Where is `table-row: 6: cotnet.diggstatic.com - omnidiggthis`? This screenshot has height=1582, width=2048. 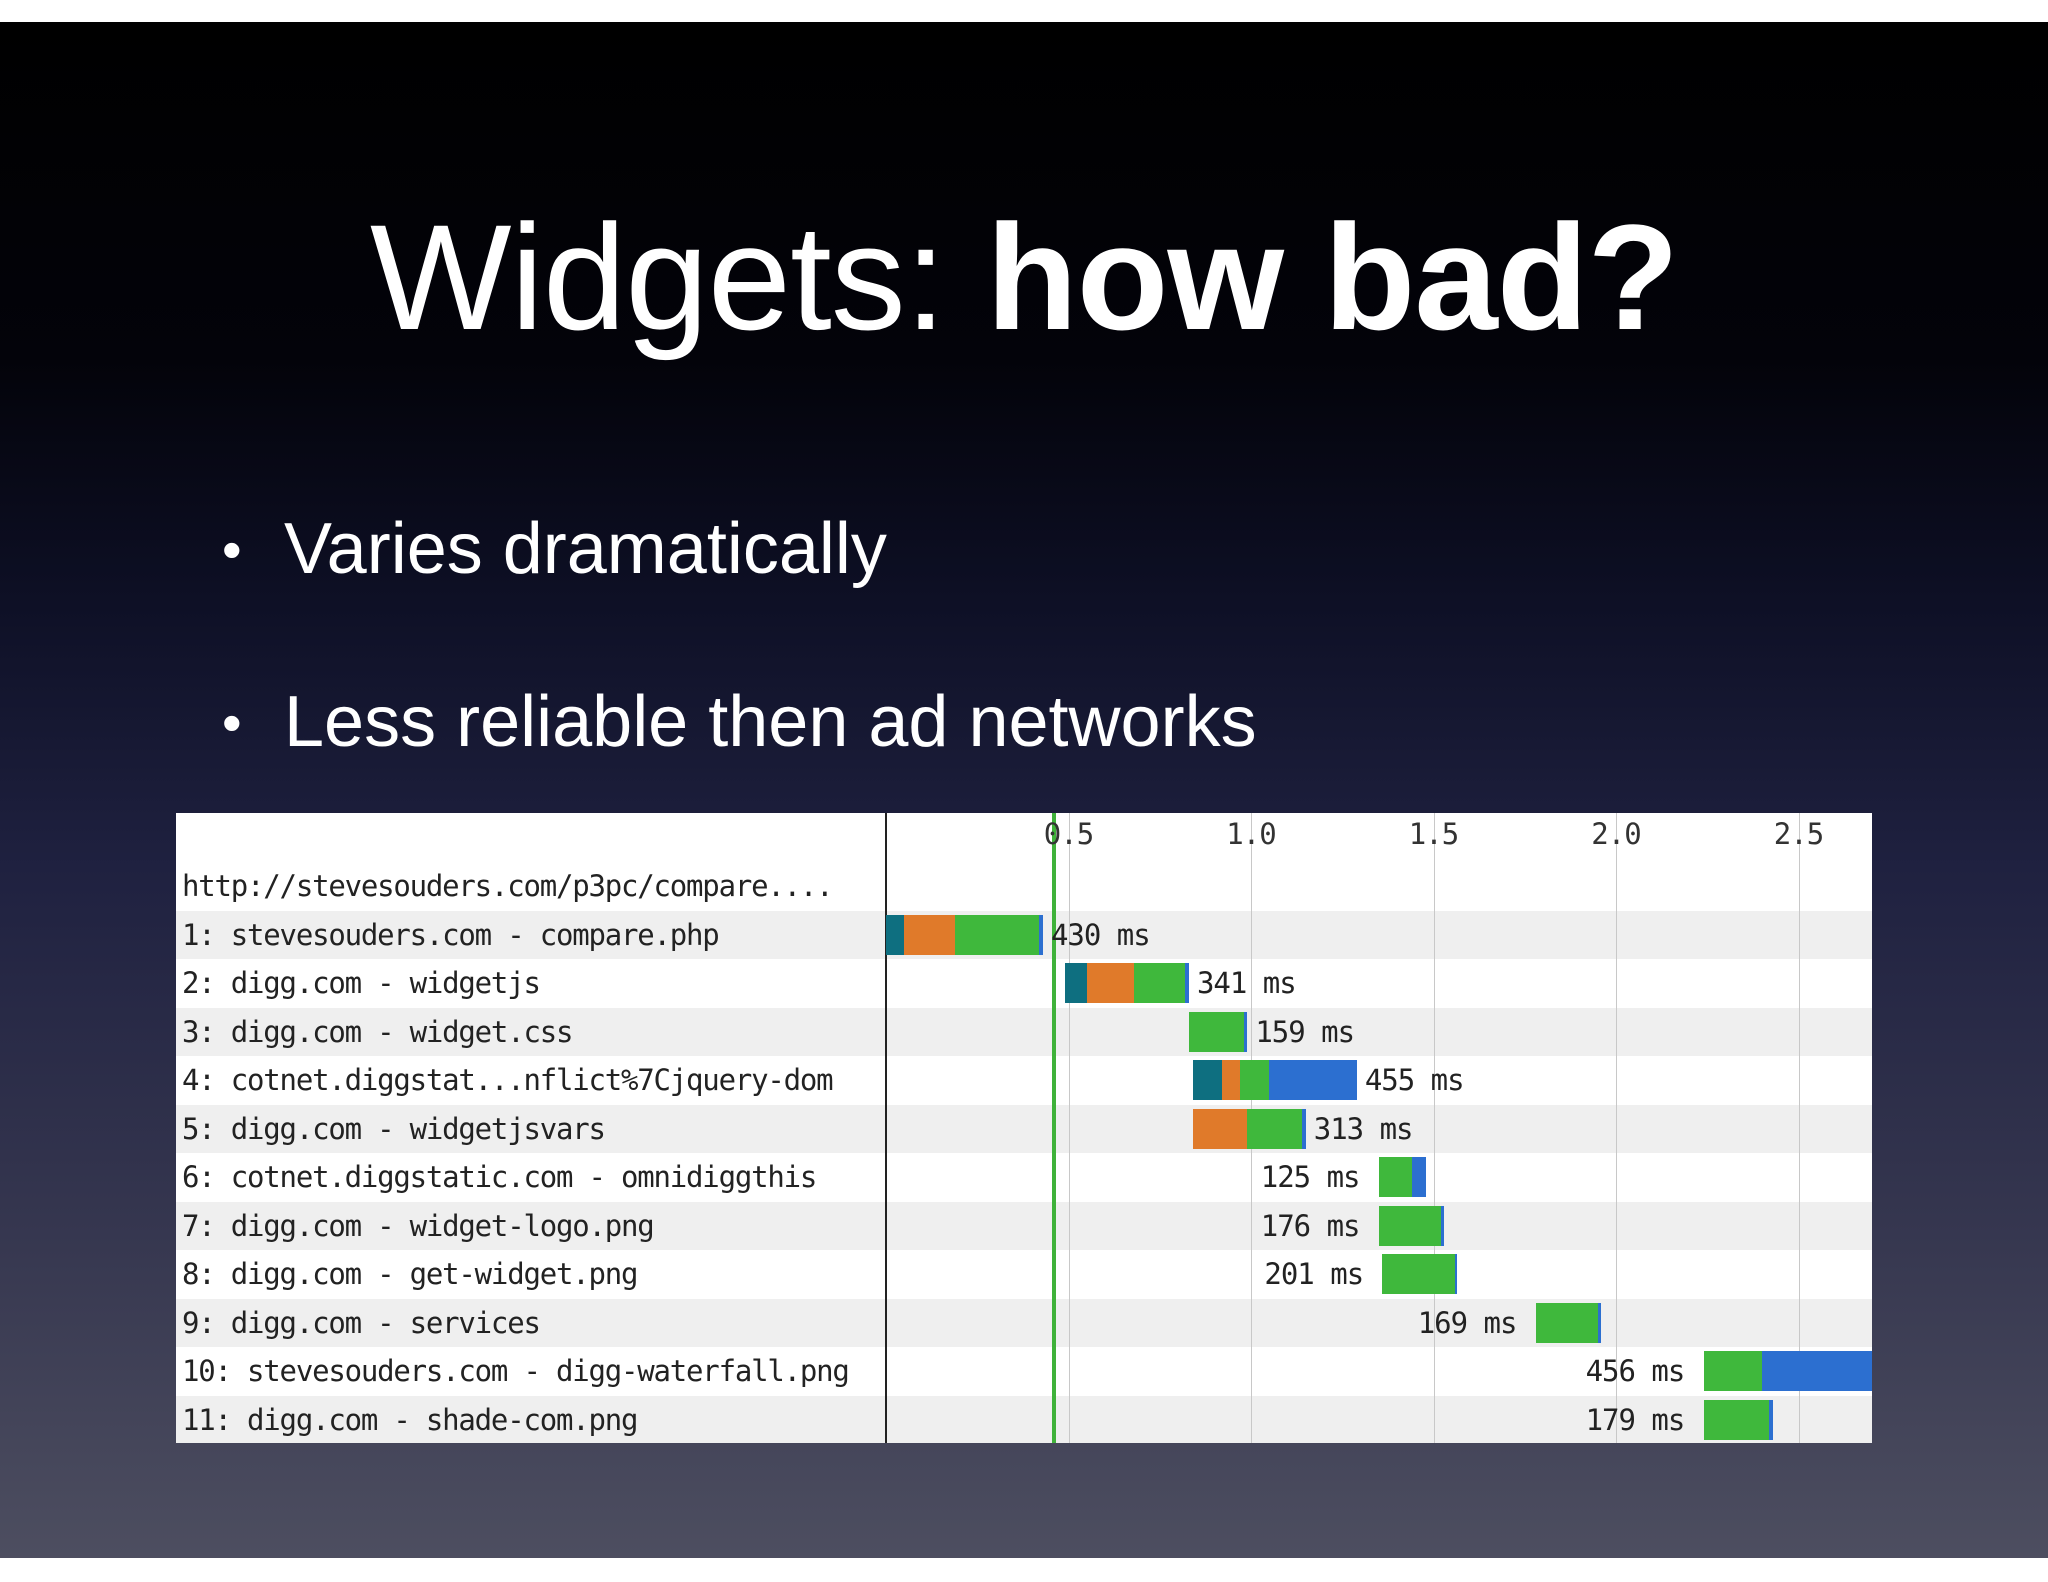
table-row: 6: cotnet.diggstatic.com - omnidiggthis is located at coordinates (1024, 1177).